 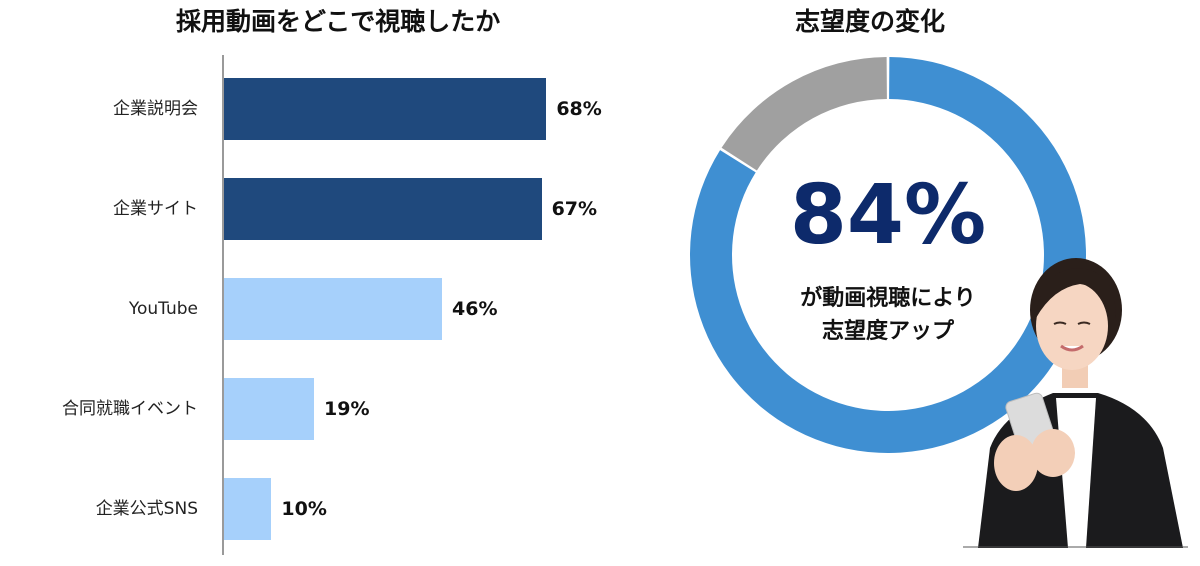 I want to click on bar-row: 企業サイト 67%, so click(x=320, y=209).